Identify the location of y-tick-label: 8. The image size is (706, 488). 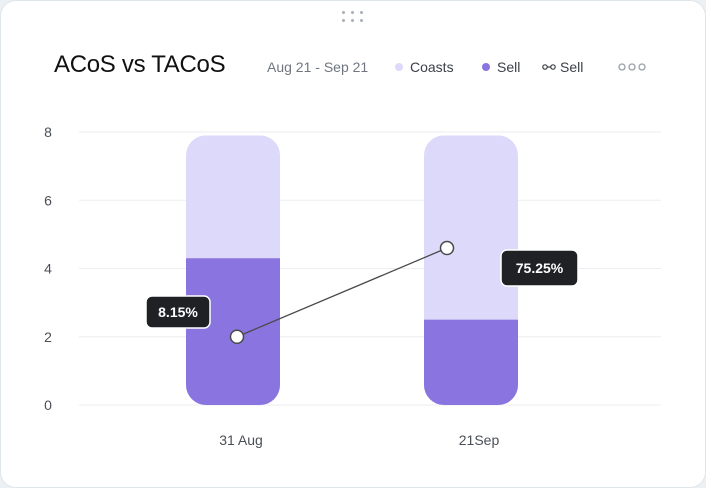
(48, 132).